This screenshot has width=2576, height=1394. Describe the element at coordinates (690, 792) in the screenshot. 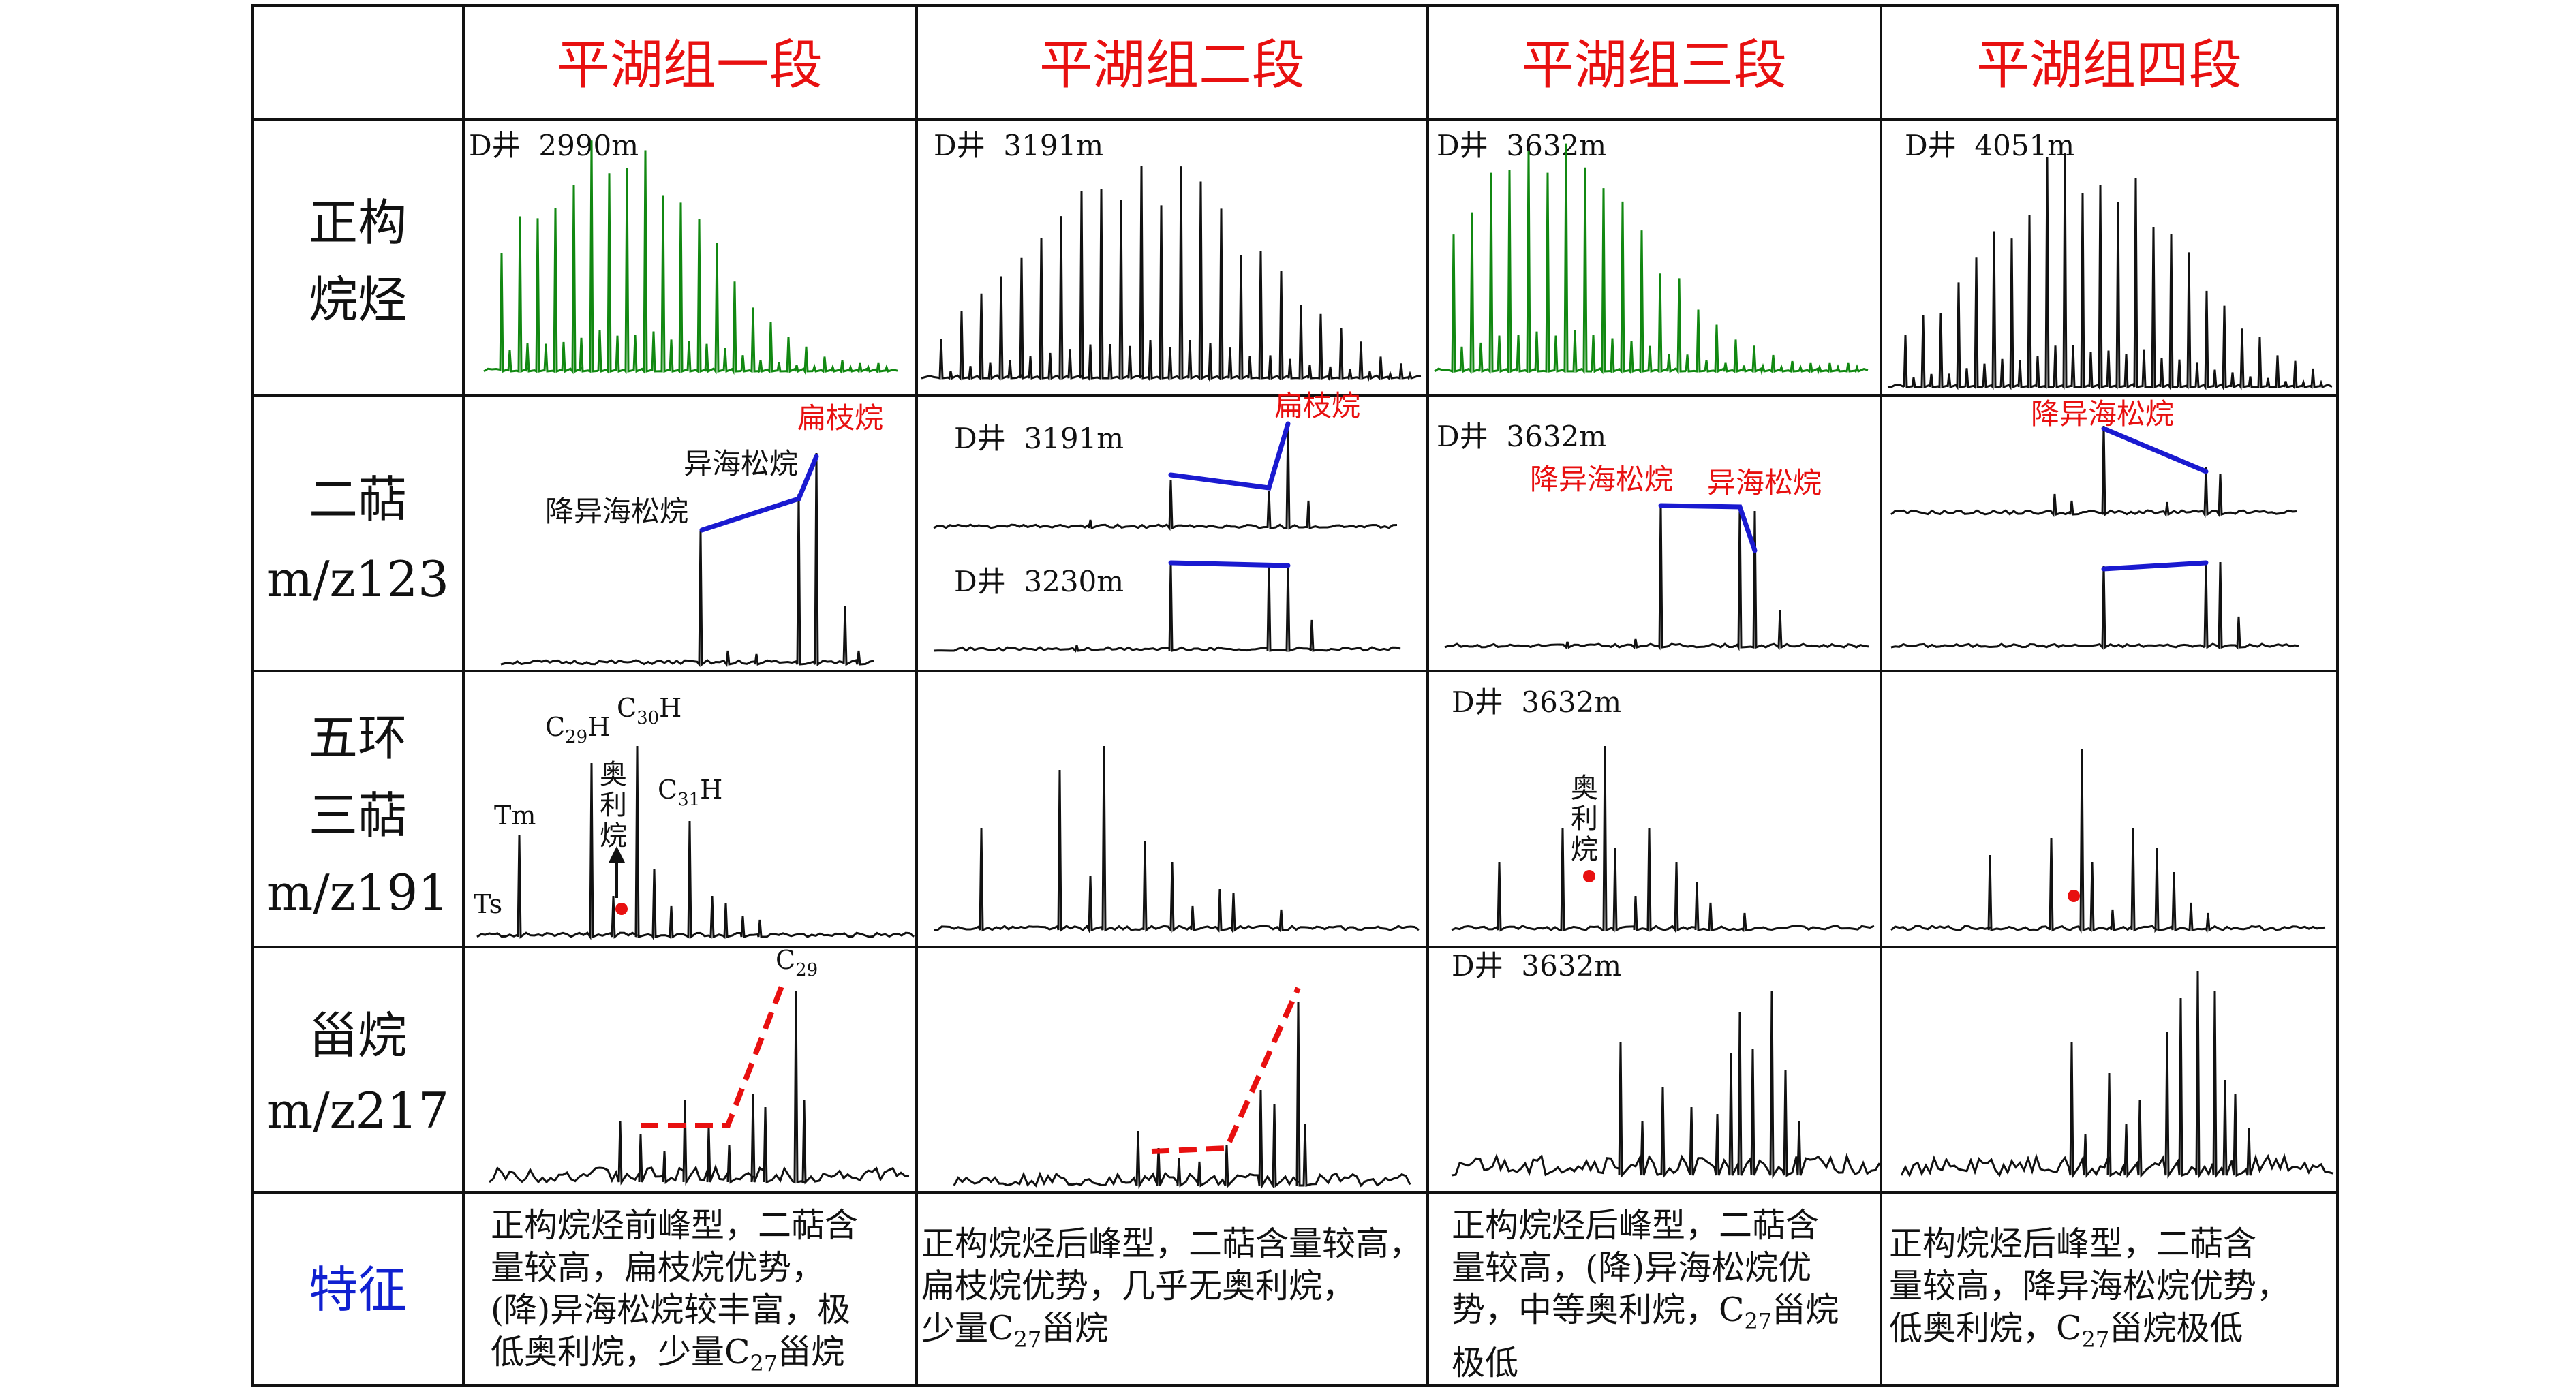

I see `label-c31h: C31H` at that location.